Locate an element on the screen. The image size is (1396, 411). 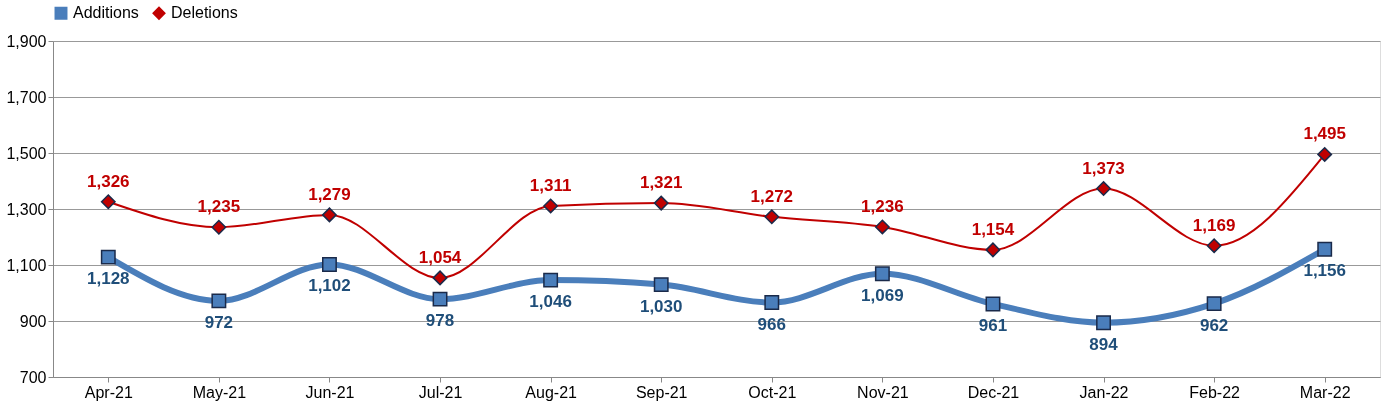
y-tick-label: 1,100 is located at coordinates (26, 265).